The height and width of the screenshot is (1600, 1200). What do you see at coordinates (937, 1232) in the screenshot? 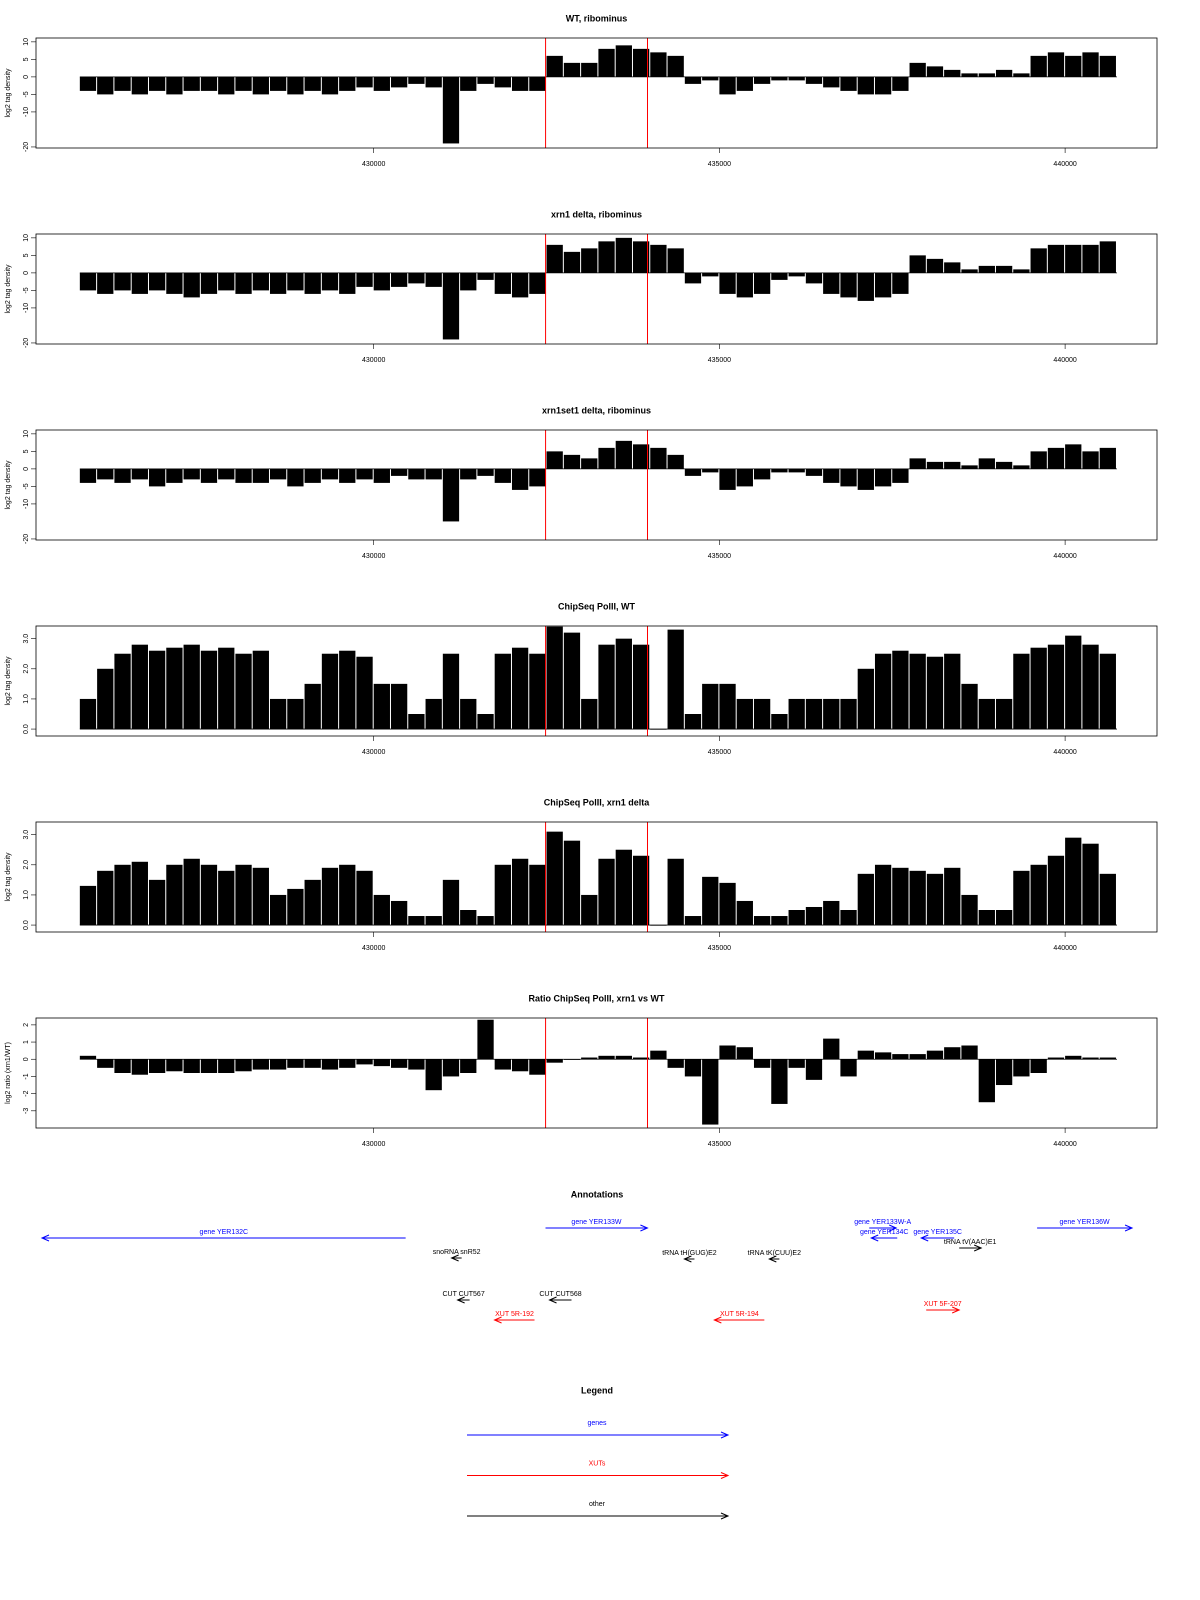
I see `annotation-label: gene YER135C` at bounding box center [937, 1232].